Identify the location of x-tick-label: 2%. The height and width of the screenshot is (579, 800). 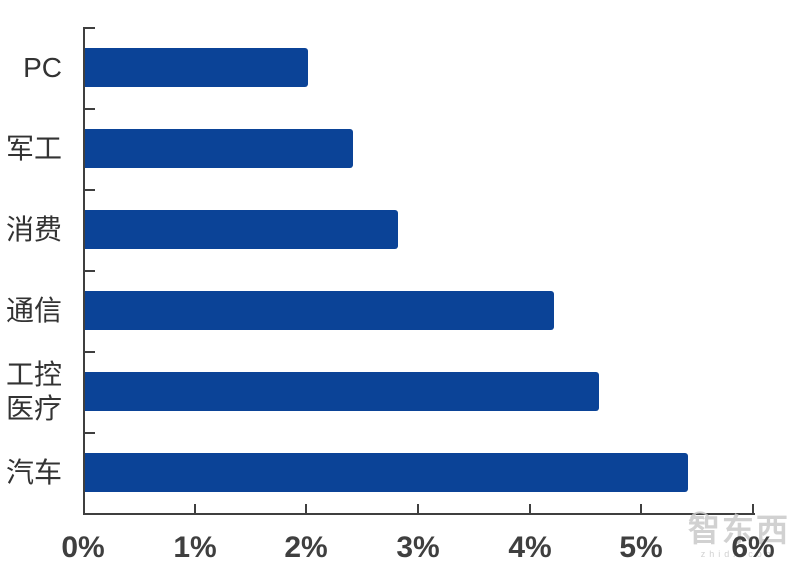
(306, 547).